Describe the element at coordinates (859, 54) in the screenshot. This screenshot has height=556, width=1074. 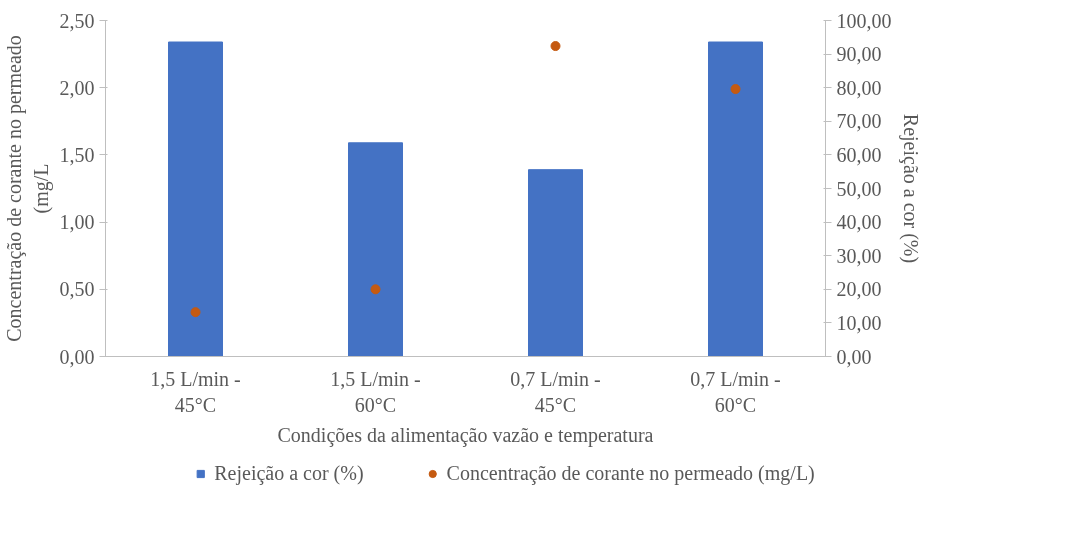
I see `y2-tick-label: 90,00` at that location.